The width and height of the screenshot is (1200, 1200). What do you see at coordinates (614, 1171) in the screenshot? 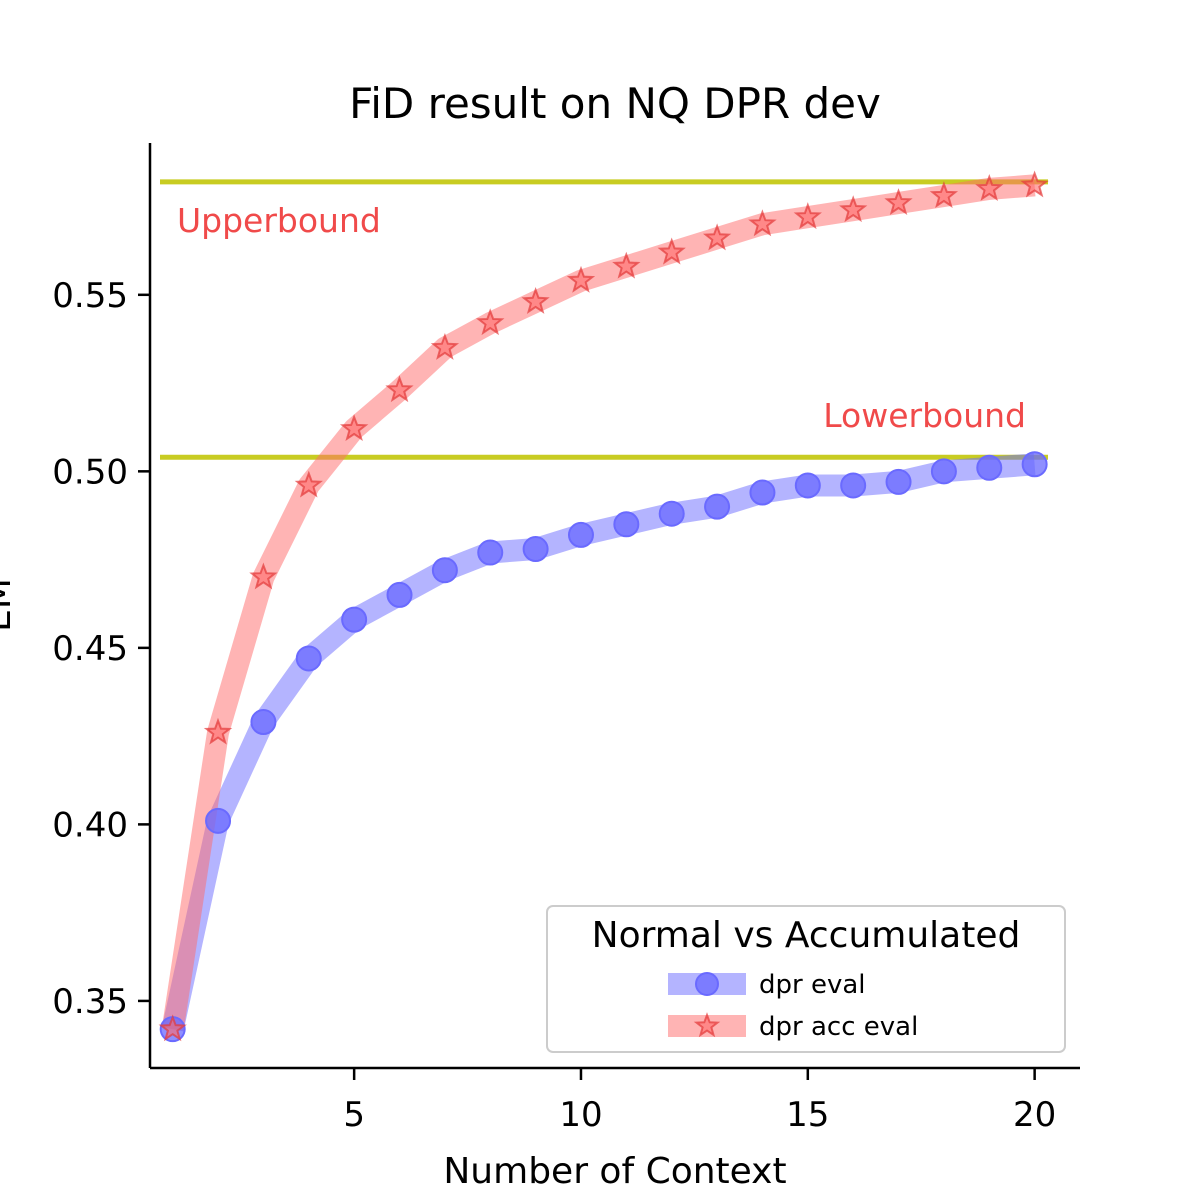
I see `x-axis-label: Number of Context` at bounding box center [614, 1171].